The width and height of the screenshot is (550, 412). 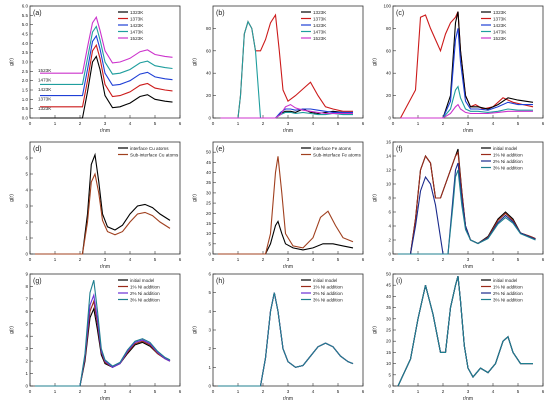 I want to click on legend-entry: interface Cu atoms, so click(x=149, y=148).